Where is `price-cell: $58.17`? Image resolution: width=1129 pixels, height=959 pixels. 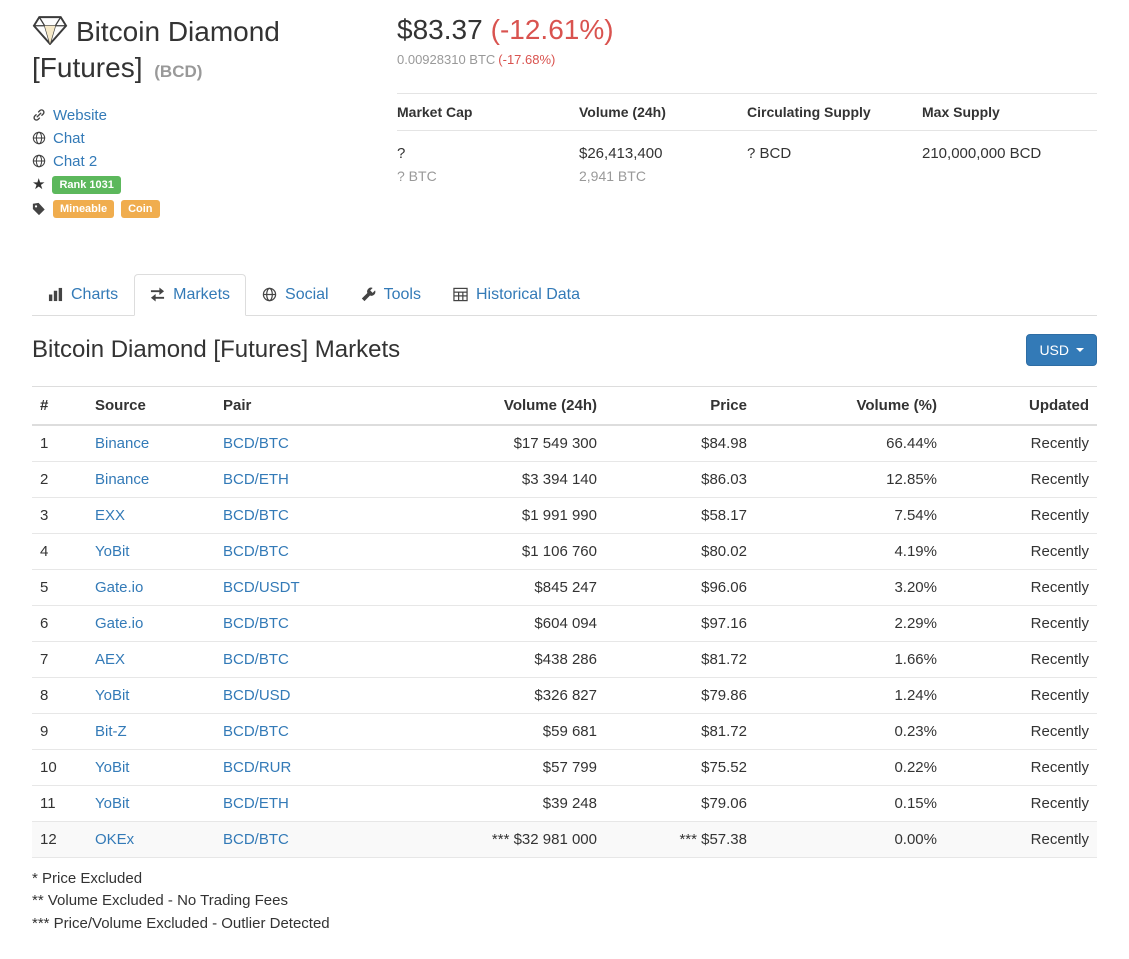 price-cell: $58.17 is located at coordinates (680, 515).